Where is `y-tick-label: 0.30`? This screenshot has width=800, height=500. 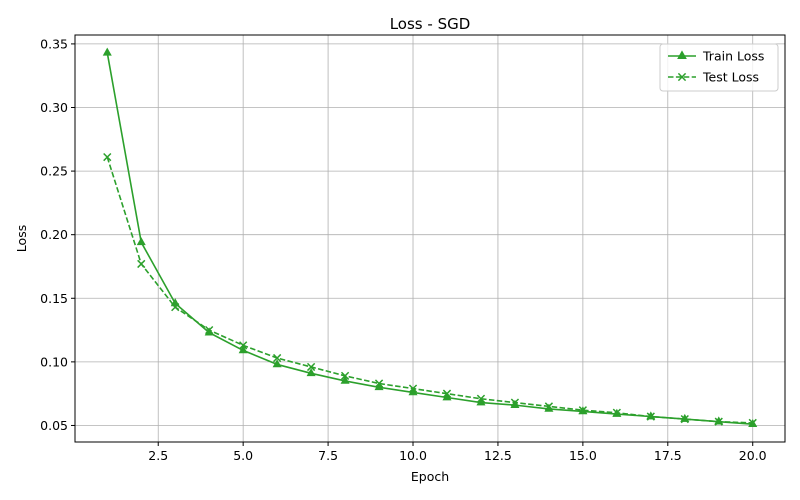
y-tick-label: 0.30 is located at coordinates (54, 107).